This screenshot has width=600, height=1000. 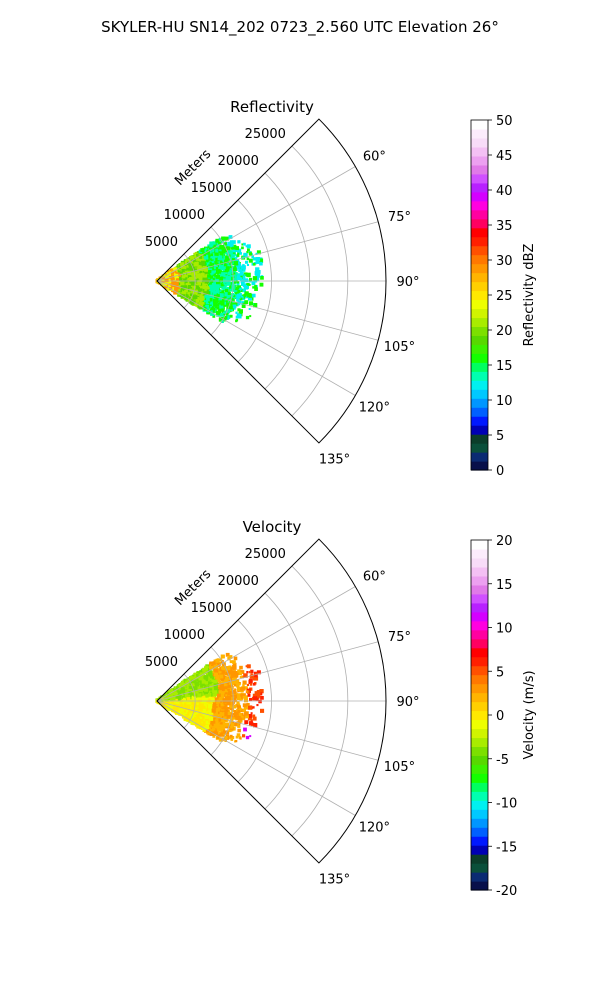 What do you see at coordinates (272, 107) in the screenshot?
I see `reflectivity-title: Reflectivity` at bounding box center [272, 107].